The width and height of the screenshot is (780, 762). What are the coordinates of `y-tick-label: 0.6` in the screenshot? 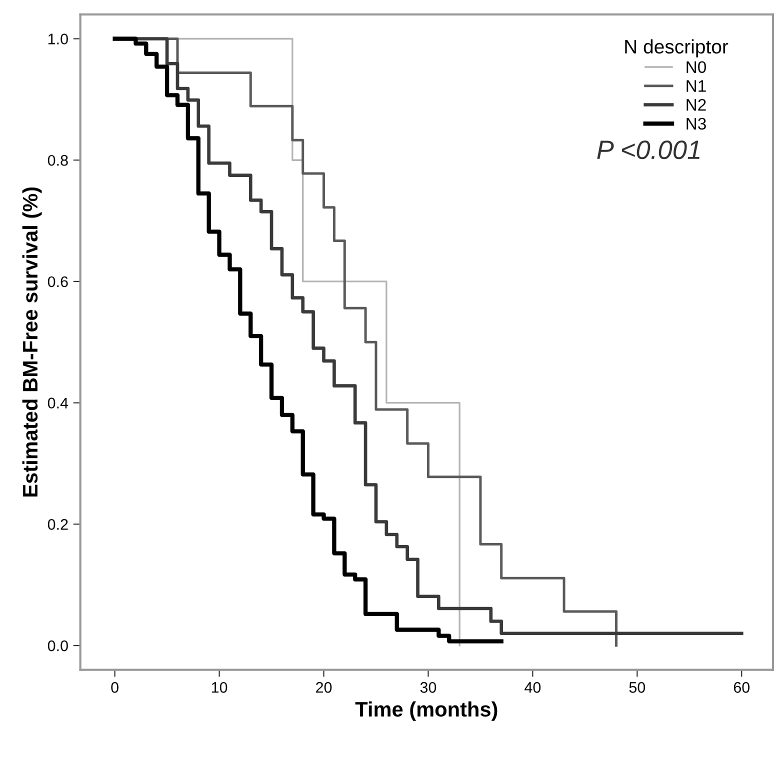 It's located at (58, 282).